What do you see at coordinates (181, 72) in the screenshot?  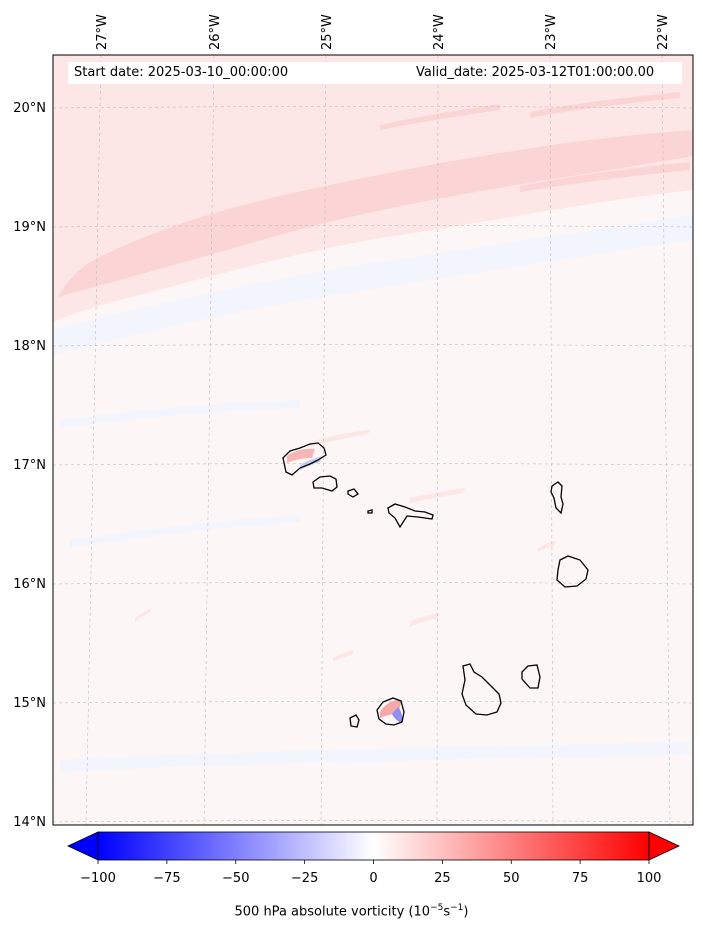 I see `start-date-text: Start date: 2025-03-10_00:00:00` at bounding box center [181, 72].